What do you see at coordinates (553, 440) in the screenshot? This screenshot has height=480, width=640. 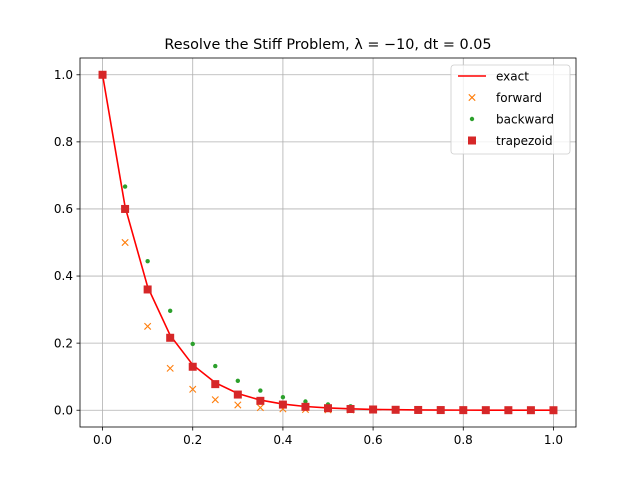 I see `x-tick-label: 1.0` at bounding box center [553, 440].